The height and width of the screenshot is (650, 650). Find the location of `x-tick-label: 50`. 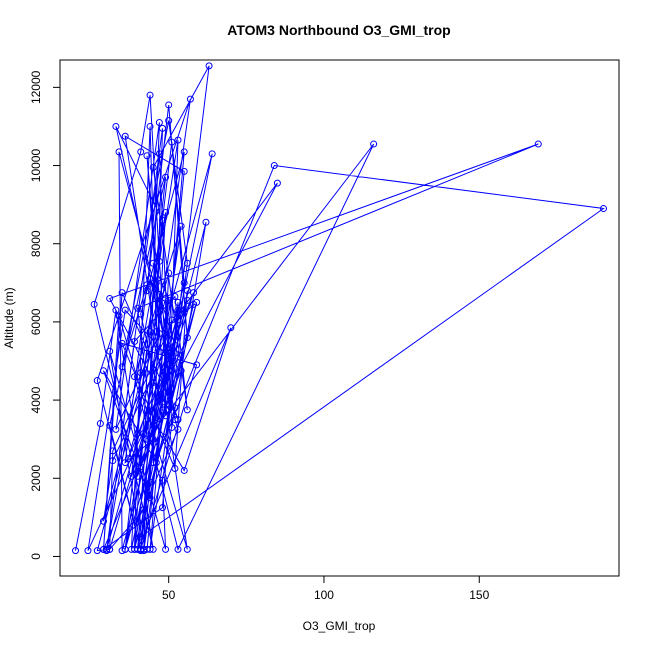

x-tick-label: 50 is located at coordinates (169, 595).